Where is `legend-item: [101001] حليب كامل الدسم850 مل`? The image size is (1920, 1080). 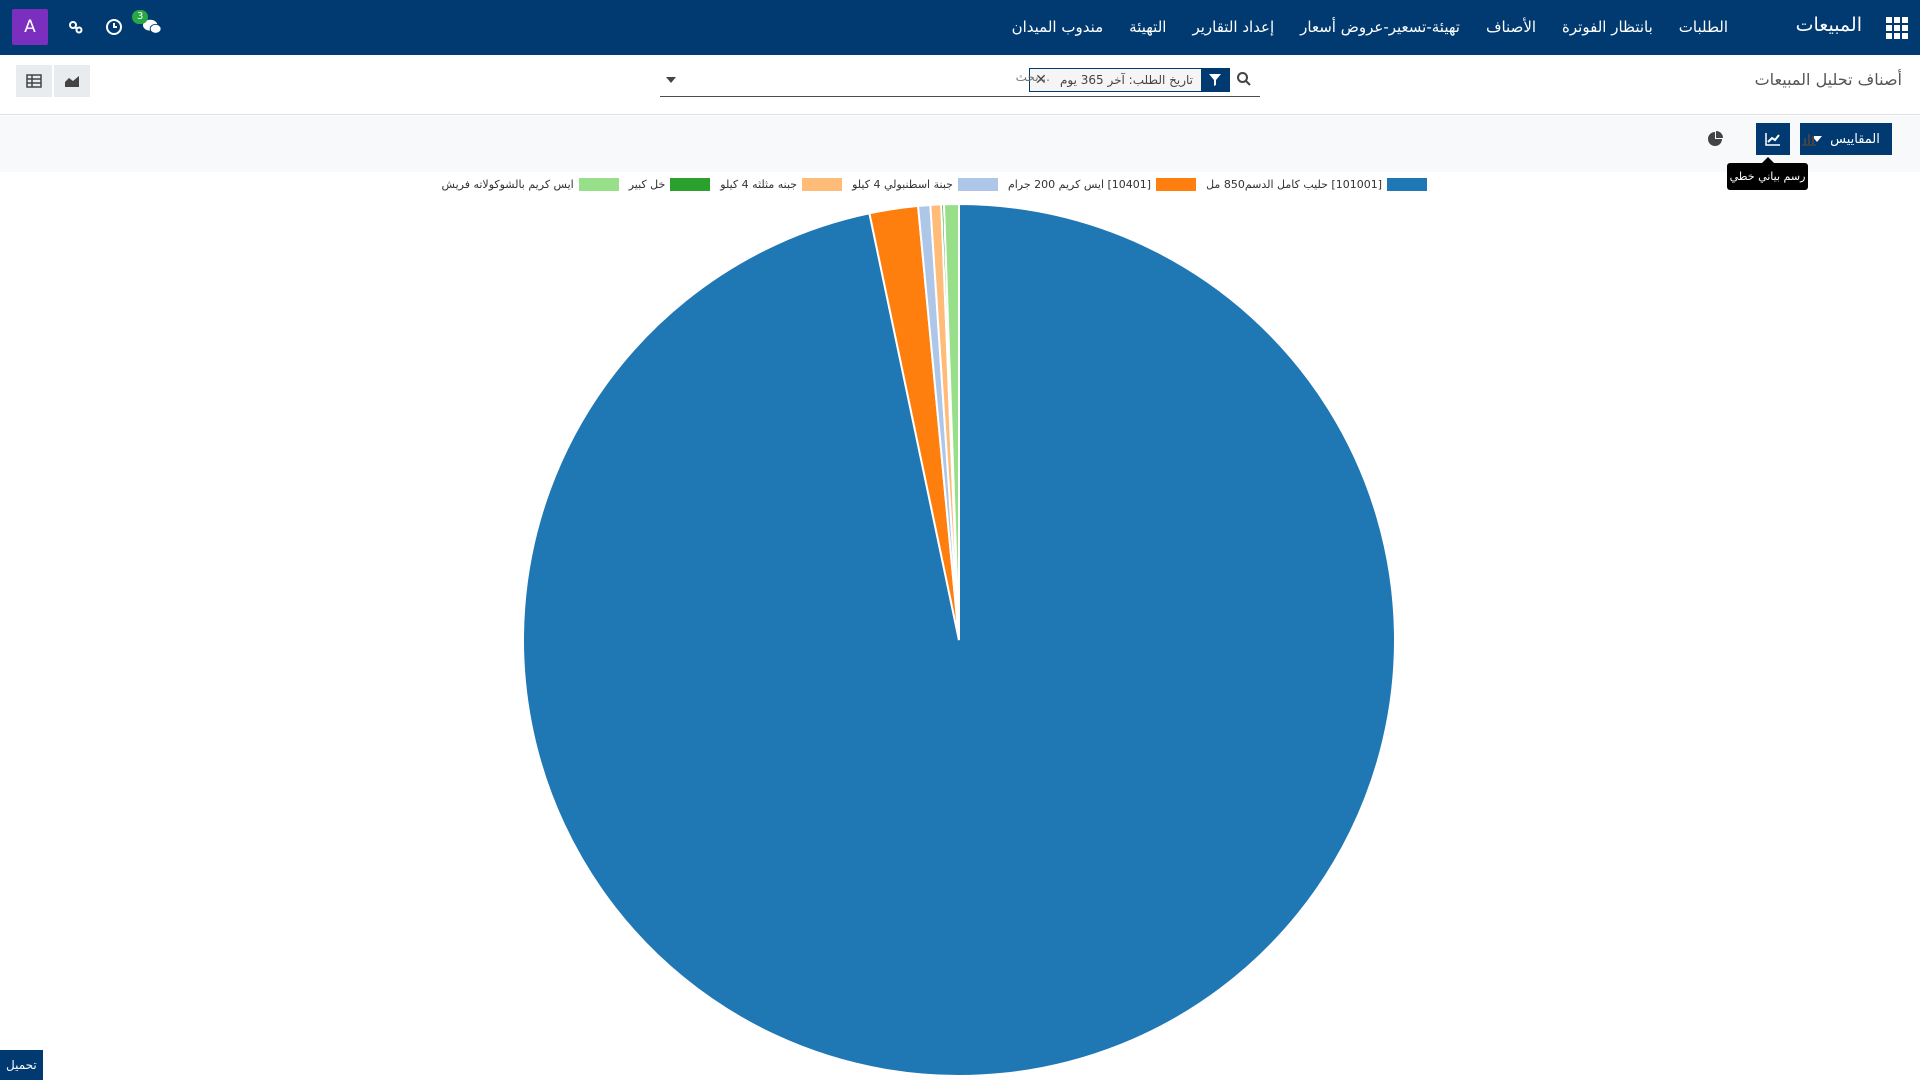
legend-item: [101001] حليب كامل الدسم850 مل is located at coordinates (1316, 184).